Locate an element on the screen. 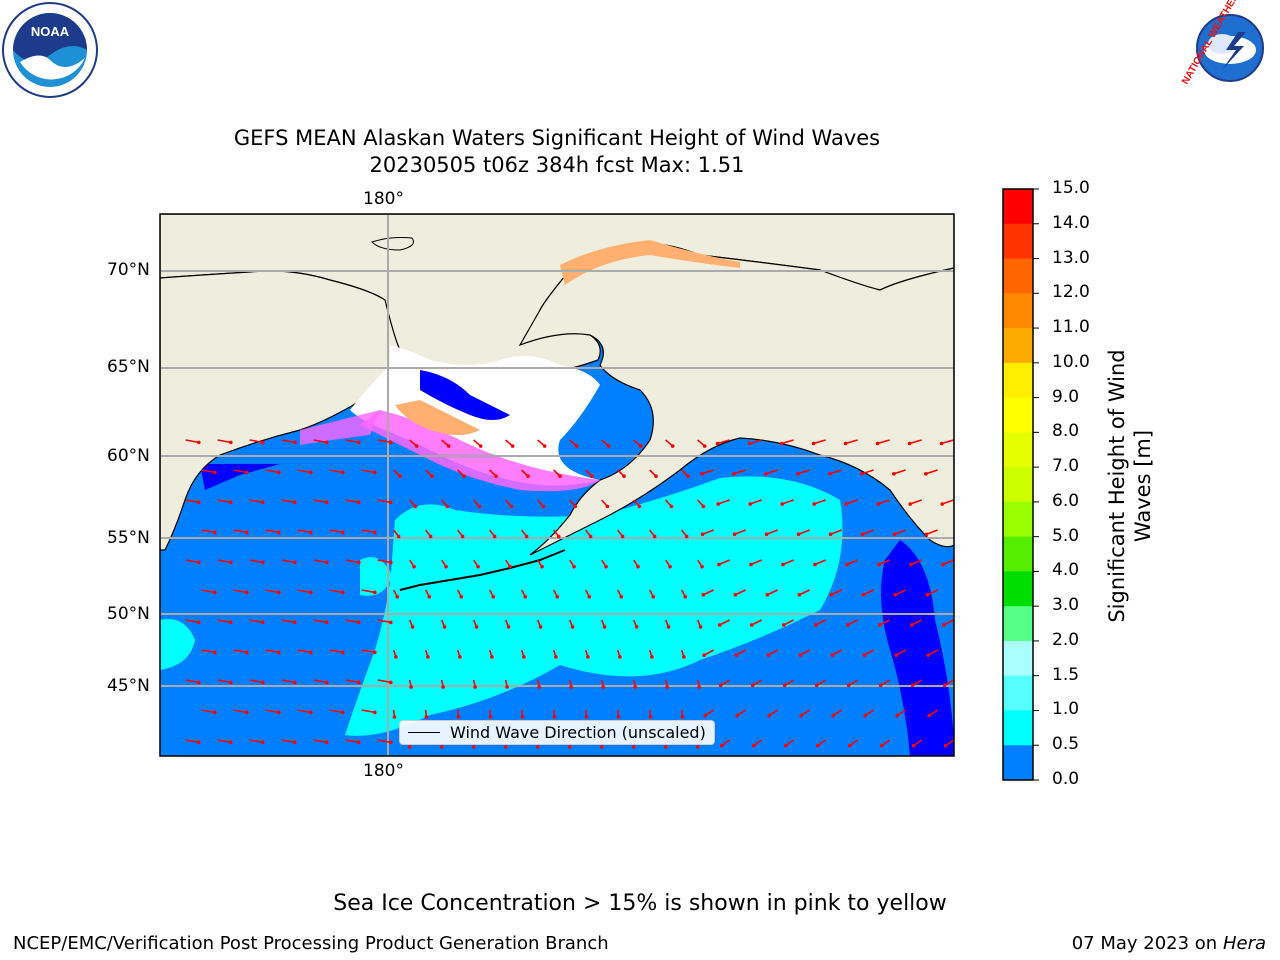 This screenshot has width=1280, height=960. colorbar-tick-label: 0.5 is located at coordinates (1066, 744).